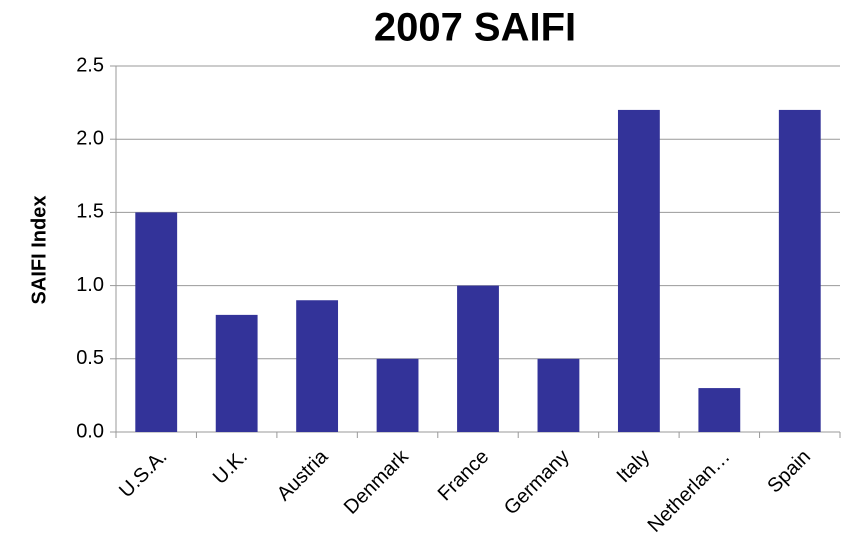  I want to click on y-tick-label: 0.0, so click(90, 431).